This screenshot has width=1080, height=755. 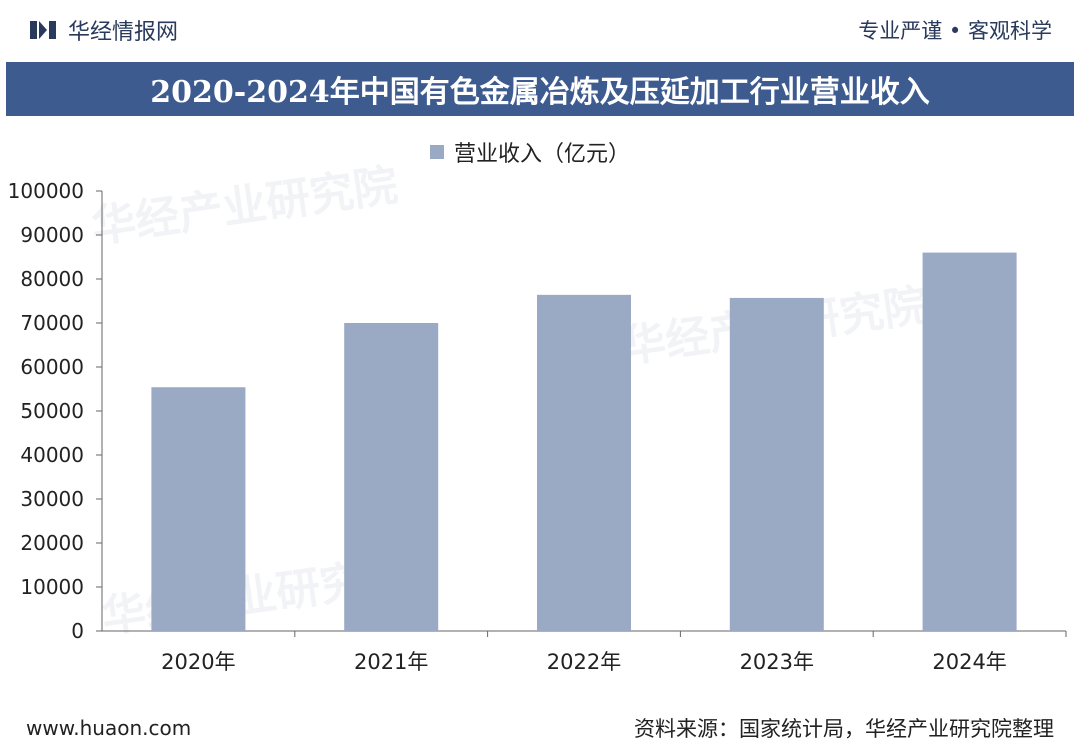 What do you see at coordinates (52, 367) in the screenshot?
I see `y-tick-label: 60000` at bounding box center [52, 367].